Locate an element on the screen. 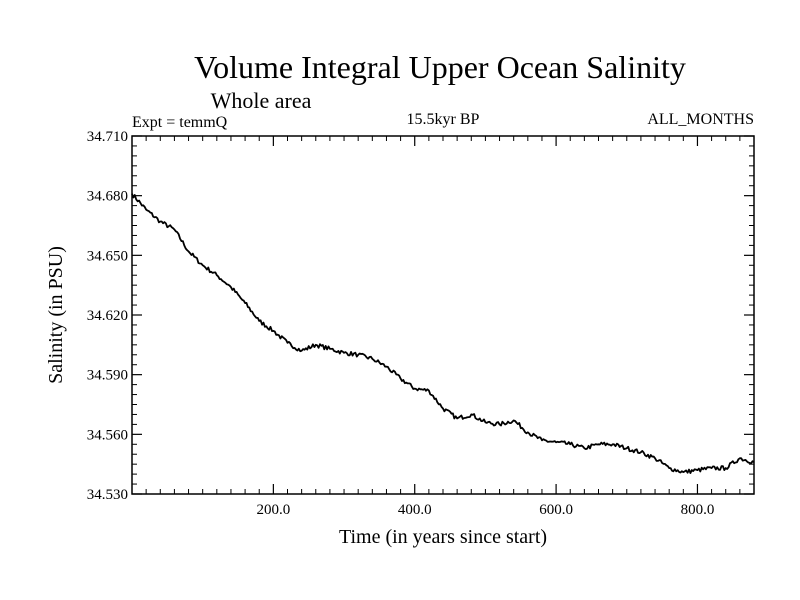  y-tick-label: 34.530 is located at coordinates (107, 495).